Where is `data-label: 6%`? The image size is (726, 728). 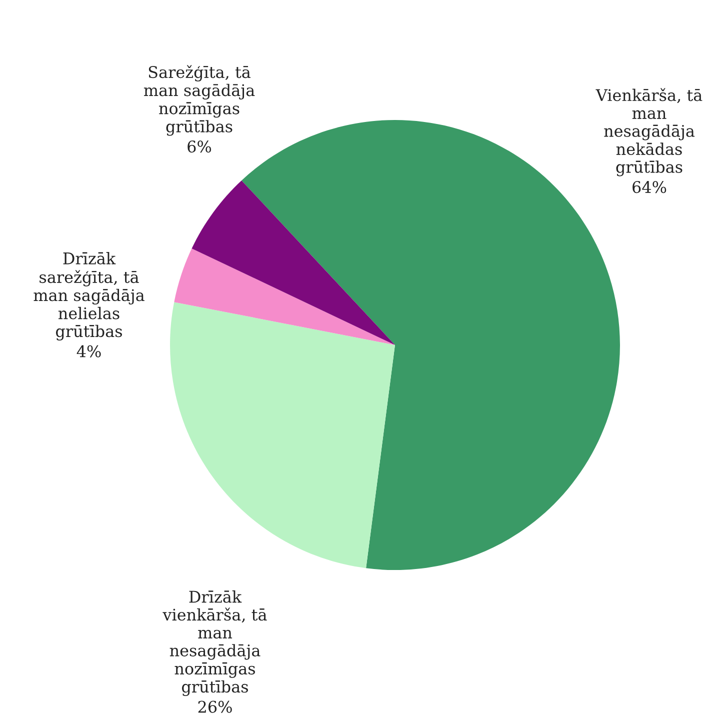
data-label: 6% is located at coordinates (200, 146).